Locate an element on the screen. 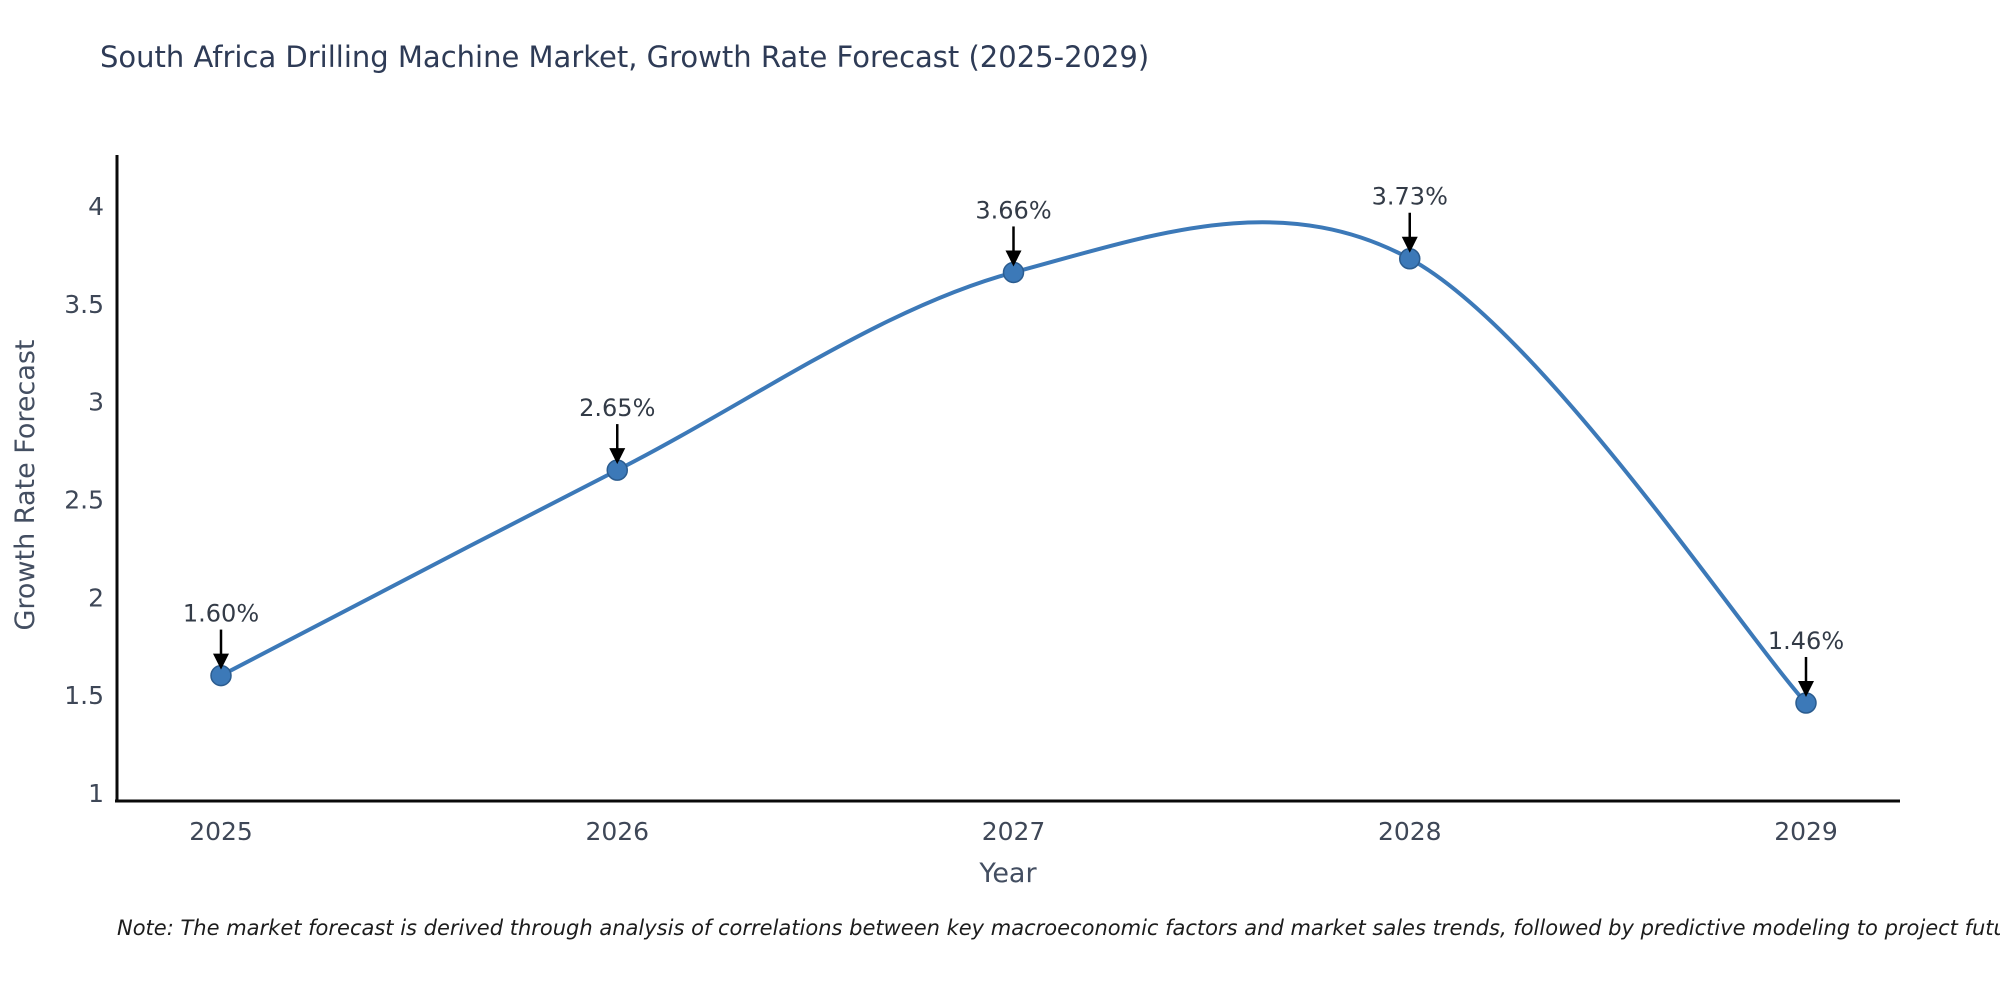 The width and height of the screenshot is (2000, 1000). data-point-label: 3.73% is located at coordinates (1410, 197).